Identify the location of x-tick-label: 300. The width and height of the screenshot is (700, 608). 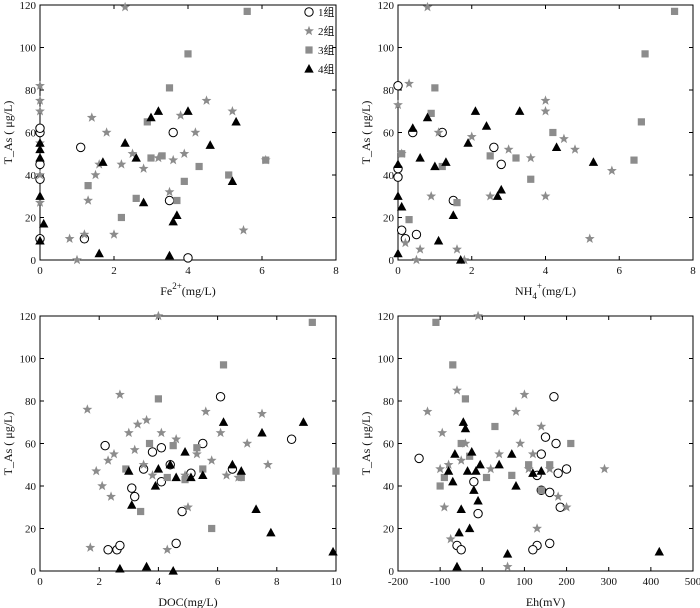
(608, 582).